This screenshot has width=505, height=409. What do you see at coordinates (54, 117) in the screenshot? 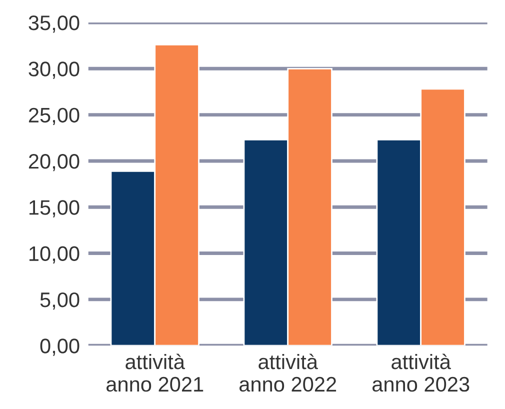
I see `y-tick-label: 25,00` at bounding box center [54, 117].